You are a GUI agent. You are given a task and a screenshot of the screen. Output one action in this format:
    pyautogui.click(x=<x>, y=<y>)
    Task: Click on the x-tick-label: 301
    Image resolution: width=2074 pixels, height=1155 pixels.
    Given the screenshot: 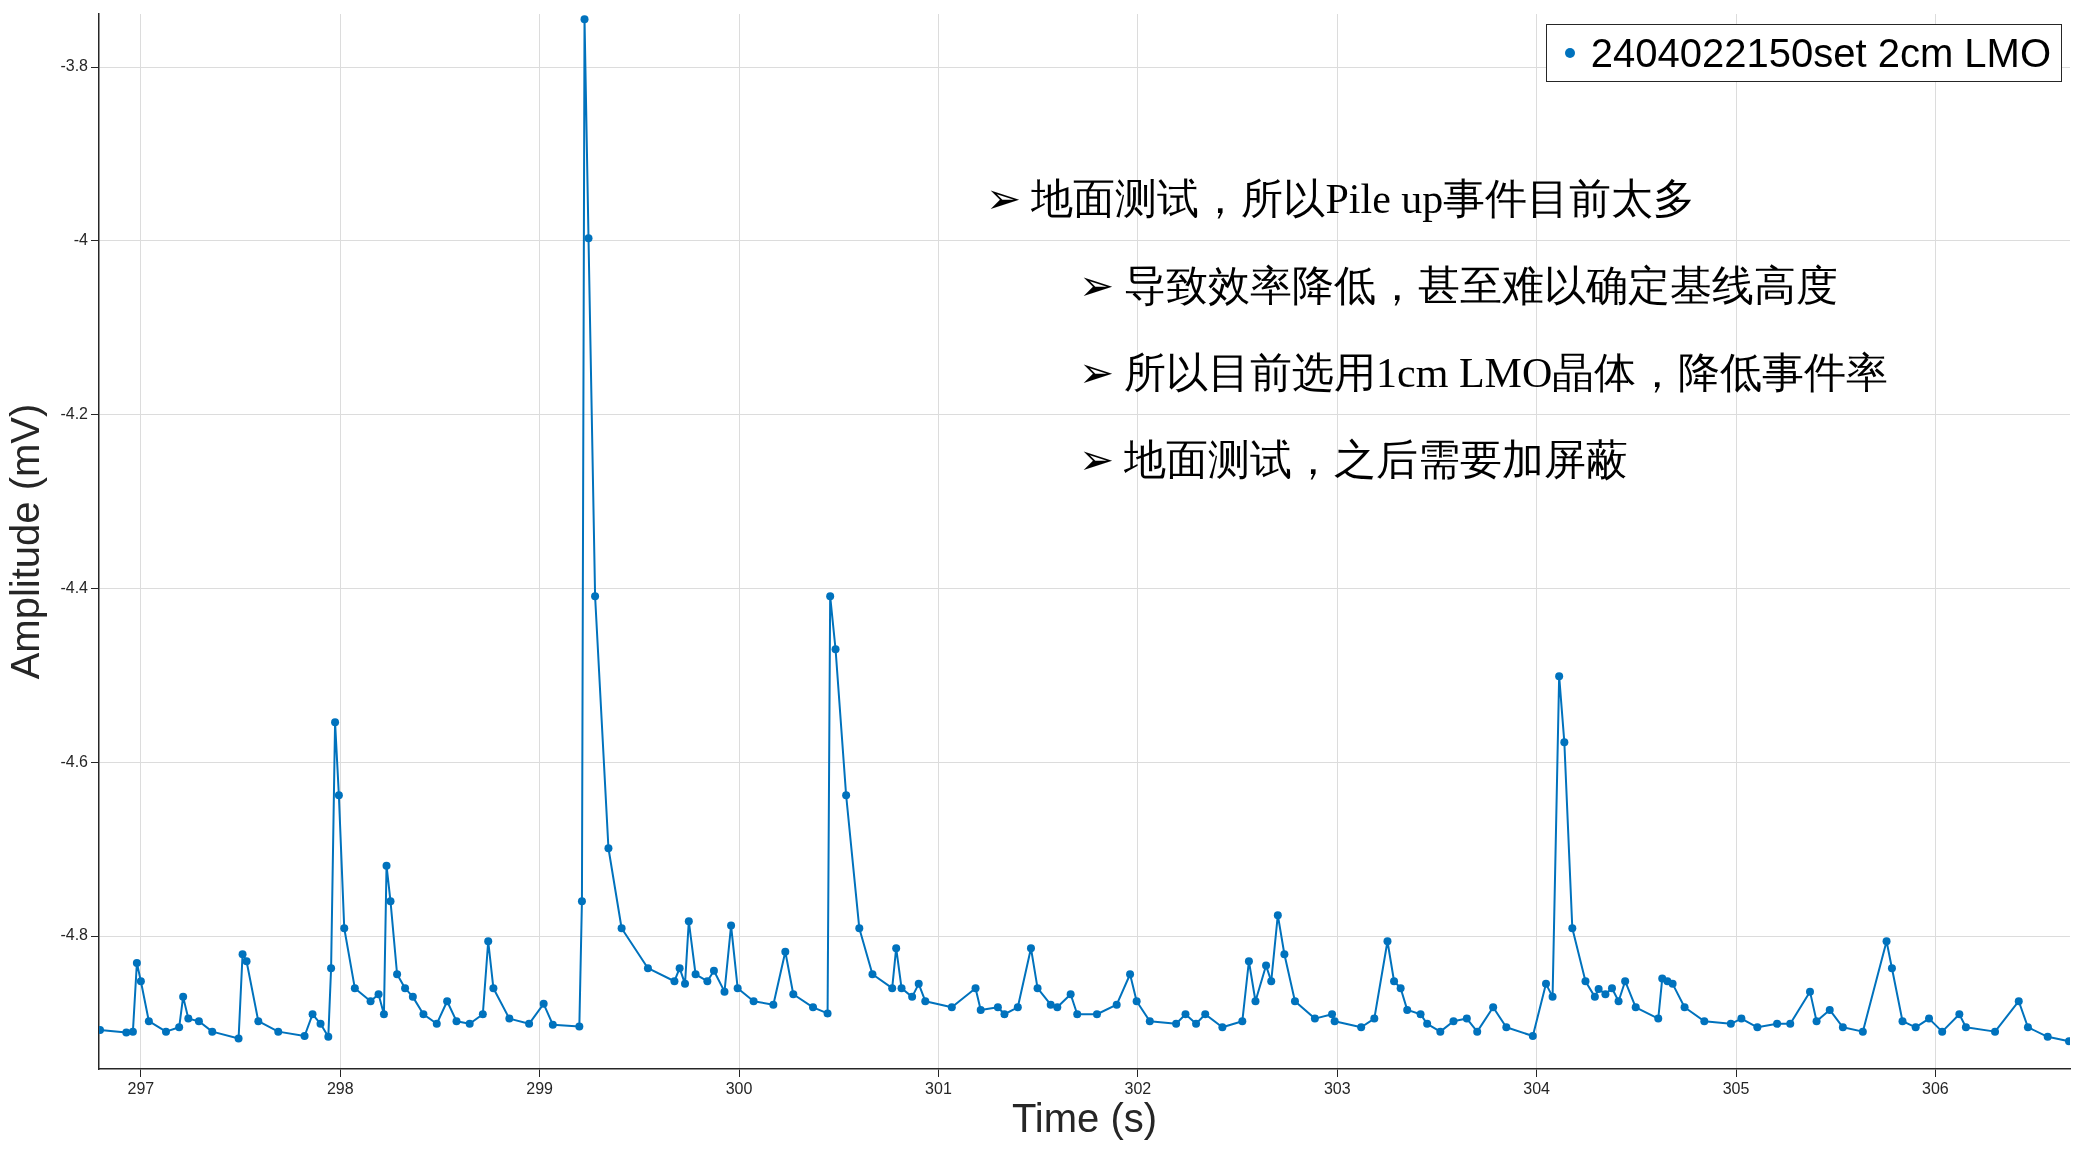 What is the action you would take?
    pyautogui.click(x=938, y=1089)
    